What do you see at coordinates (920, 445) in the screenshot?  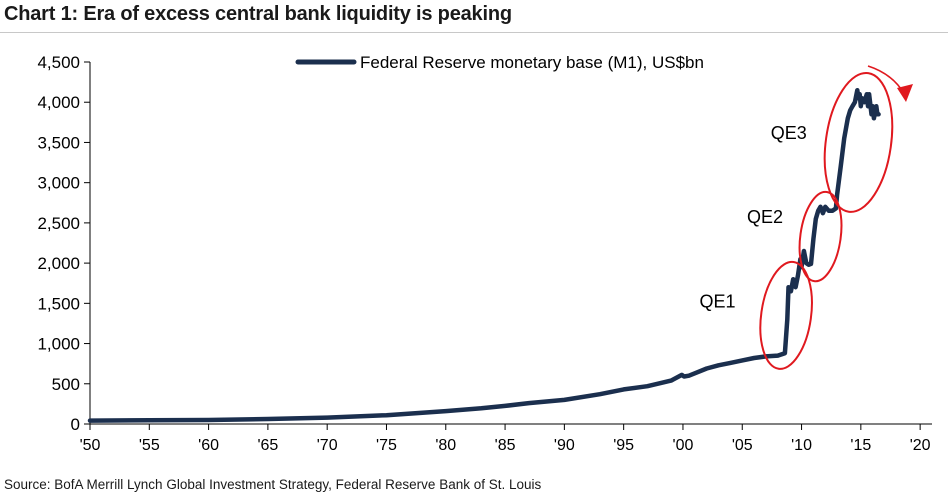 I see `x-tick-label: '20` at bounding box center [920, 445].